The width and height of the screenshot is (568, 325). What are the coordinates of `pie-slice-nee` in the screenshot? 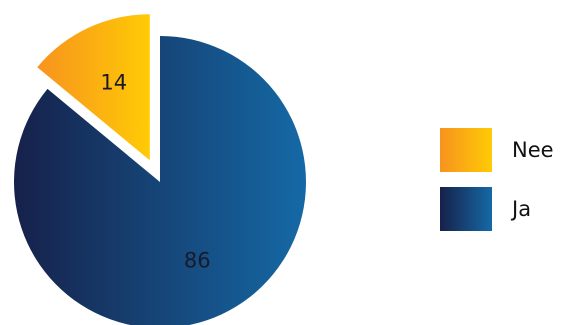 It's located at (93, 87).